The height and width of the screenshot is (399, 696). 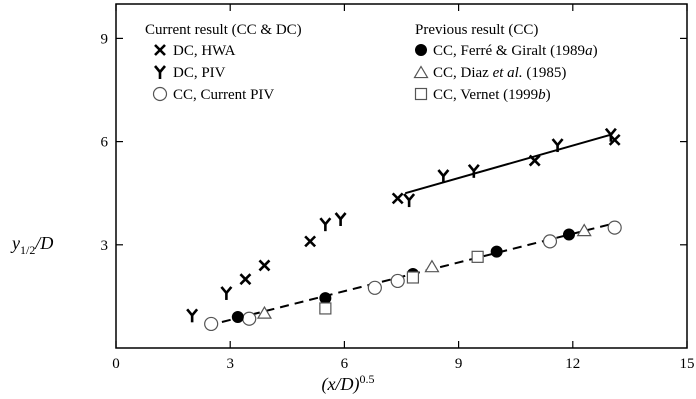 I want to click on legend-marker-open-square, so click(x=421, y=94).